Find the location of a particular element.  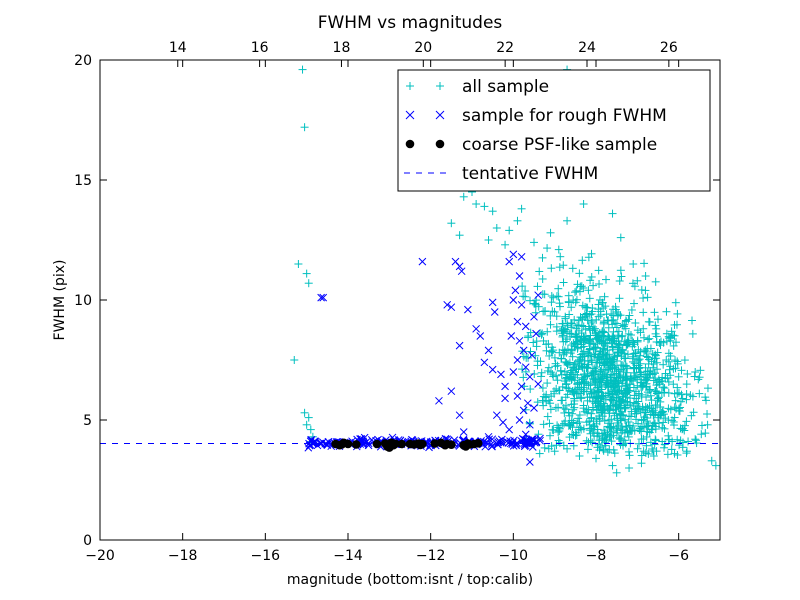

x-tick-label: −14 is located at coordinates (348, 556).